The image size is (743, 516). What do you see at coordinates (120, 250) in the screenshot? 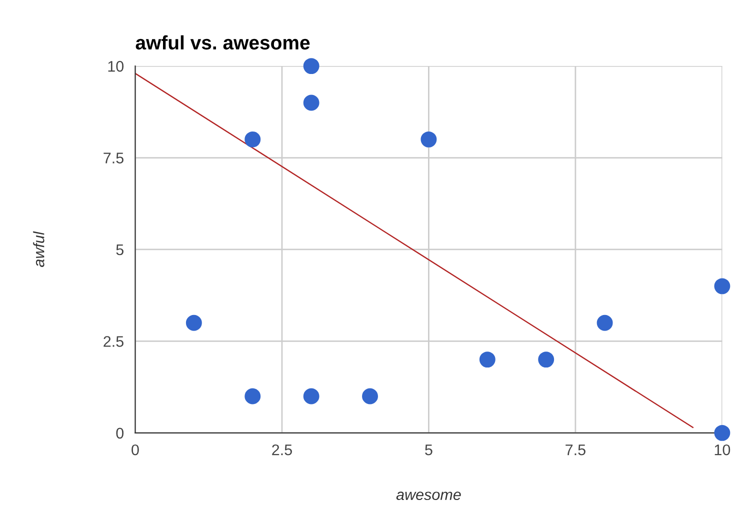
I see `y-tick-label: 5` at bounding box center [120, 250].